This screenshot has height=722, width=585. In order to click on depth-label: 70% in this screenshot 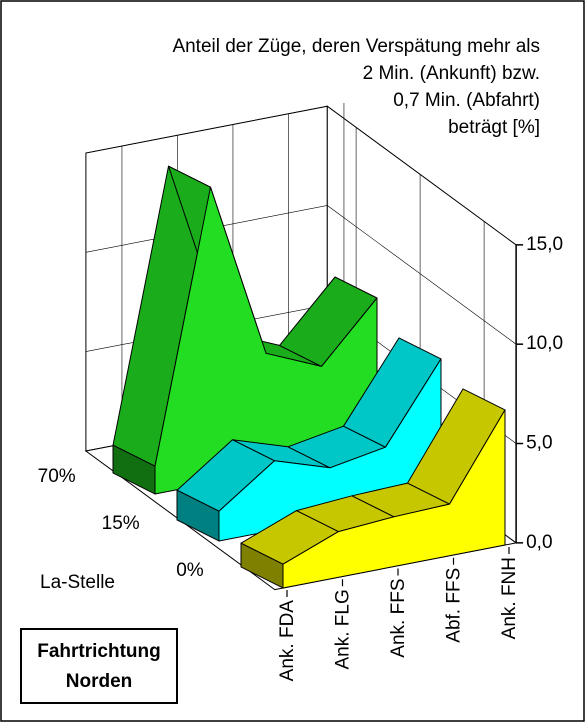, I will do `click(57, 476)`.